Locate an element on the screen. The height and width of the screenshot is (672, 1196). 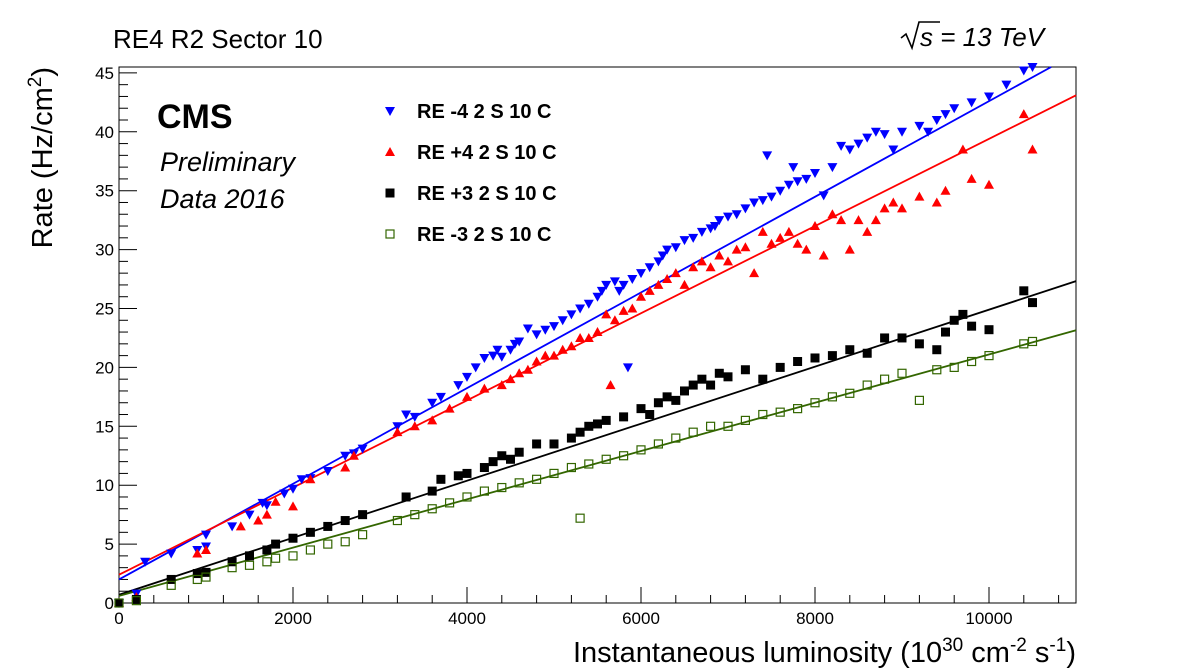
energy-symbol: s is located at coordinates (926, 37).